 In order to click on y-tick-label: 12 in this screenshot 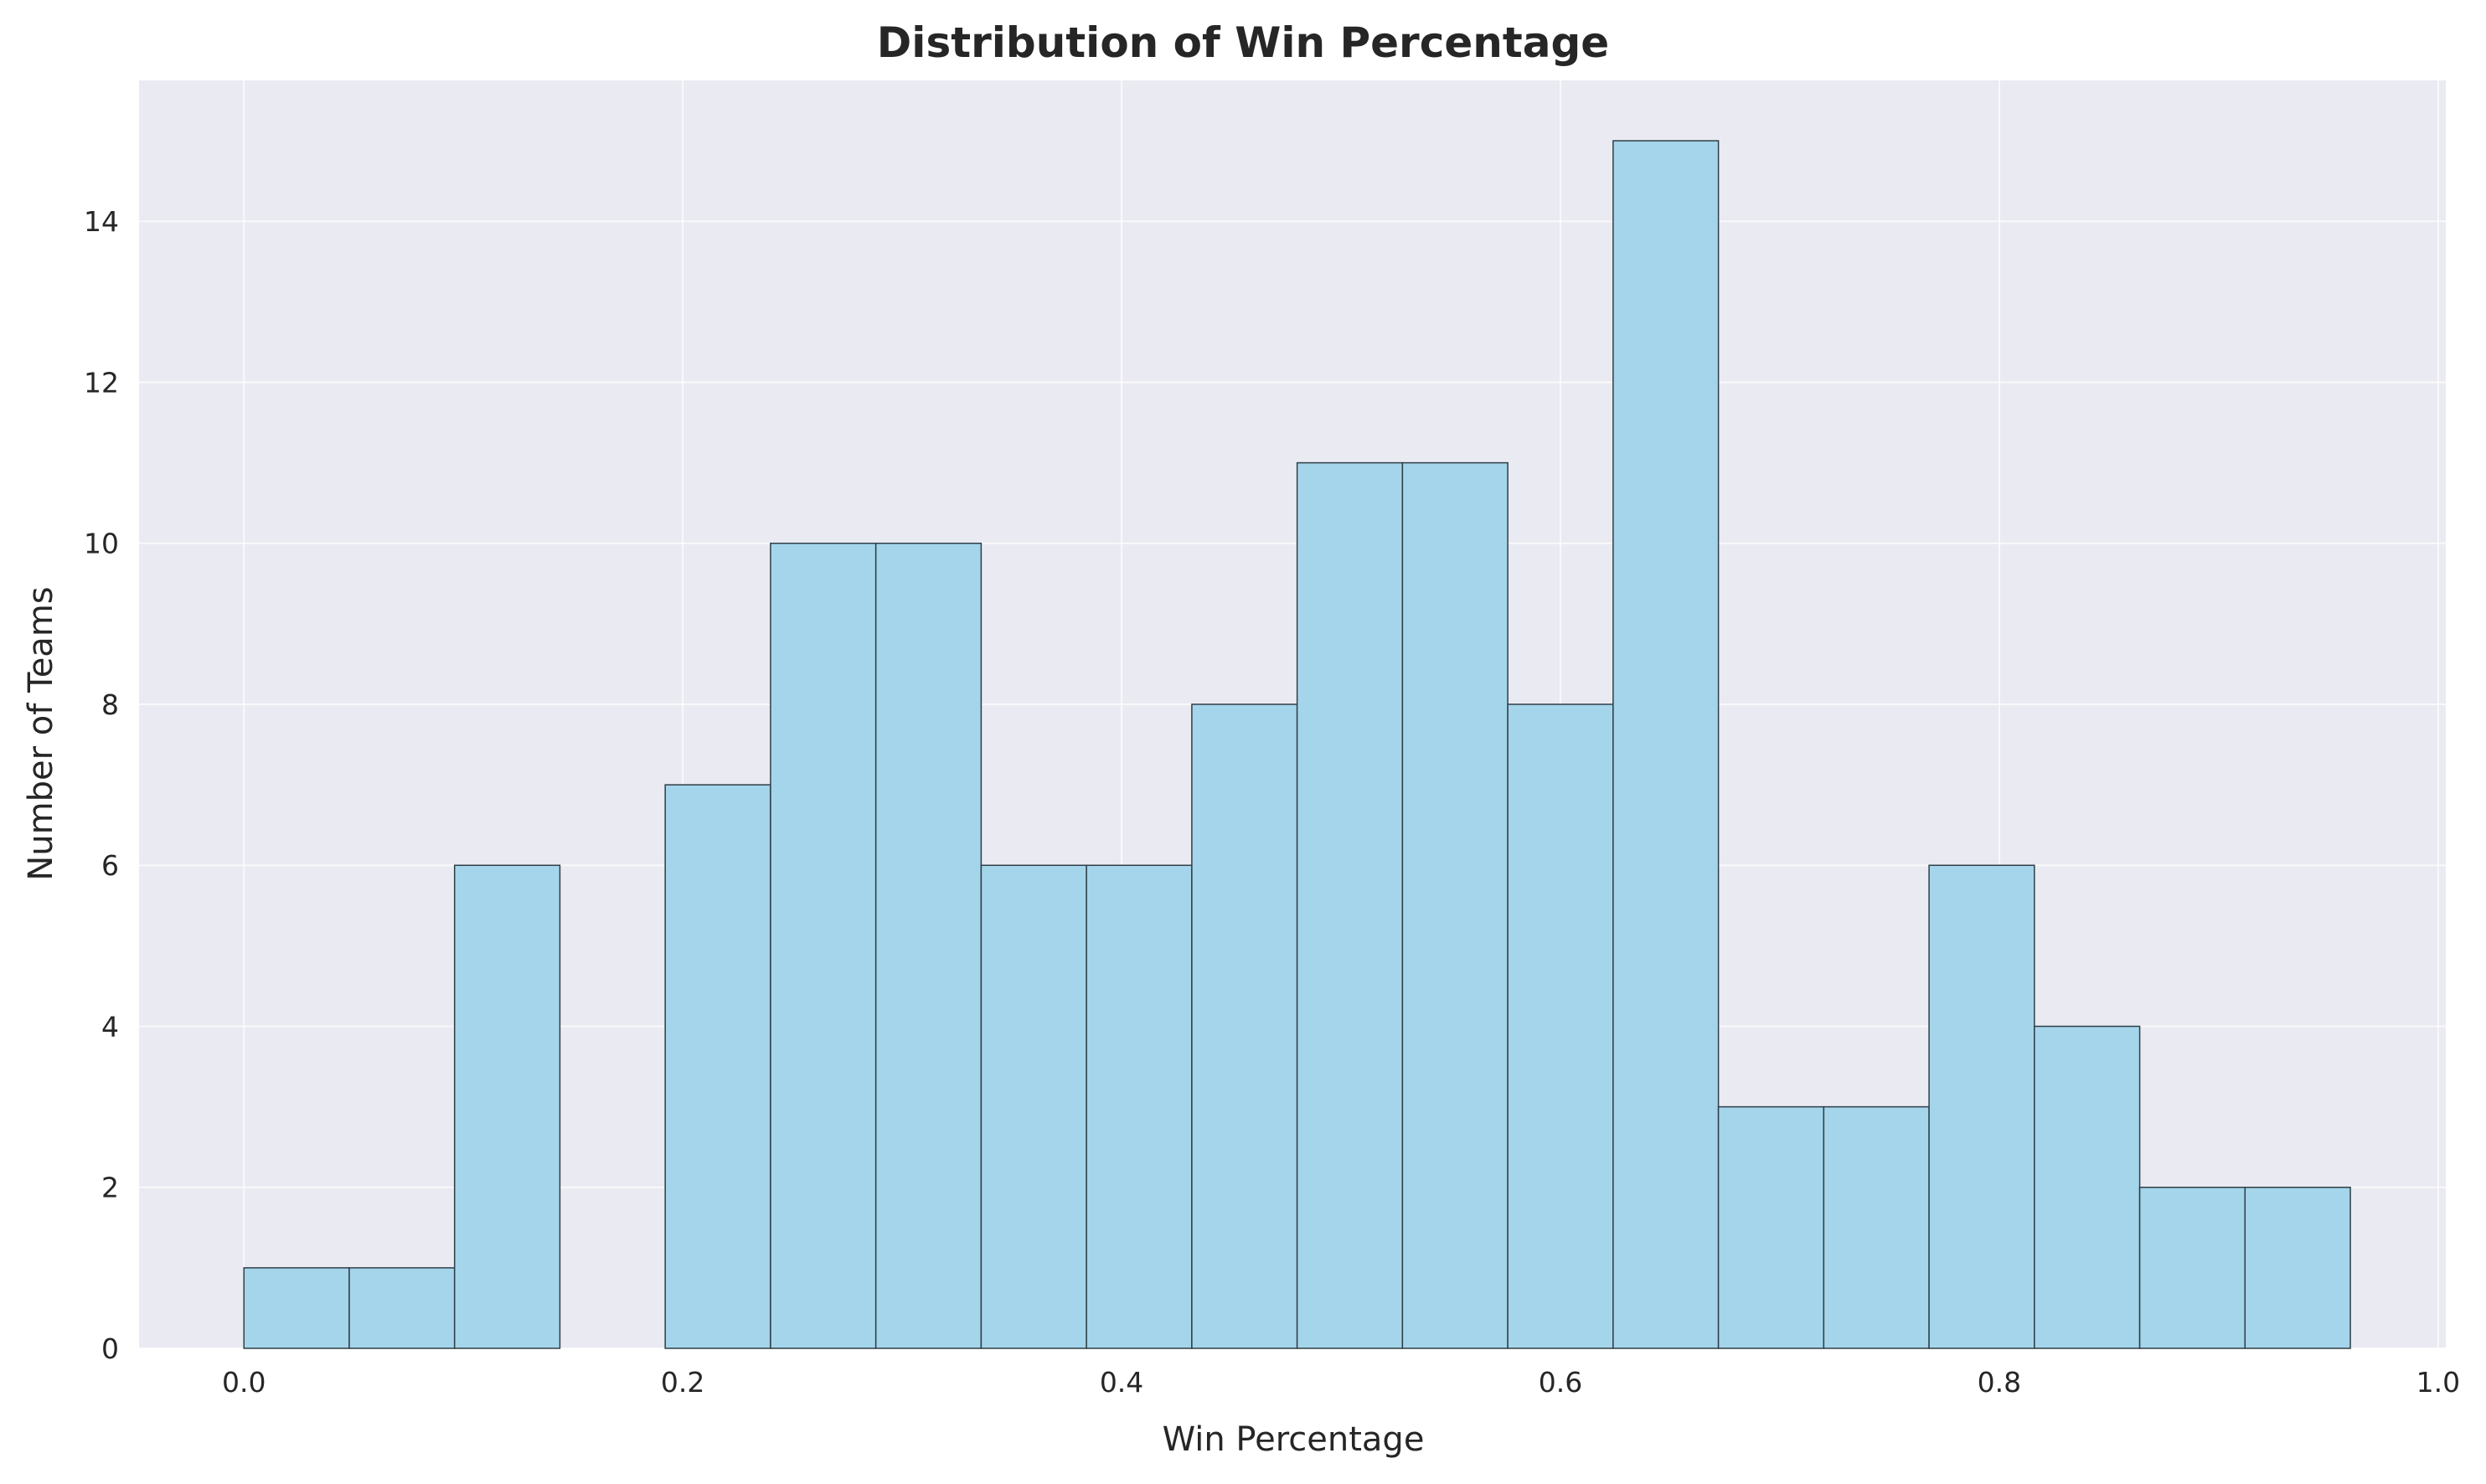, I will do `click(102, 382)`.